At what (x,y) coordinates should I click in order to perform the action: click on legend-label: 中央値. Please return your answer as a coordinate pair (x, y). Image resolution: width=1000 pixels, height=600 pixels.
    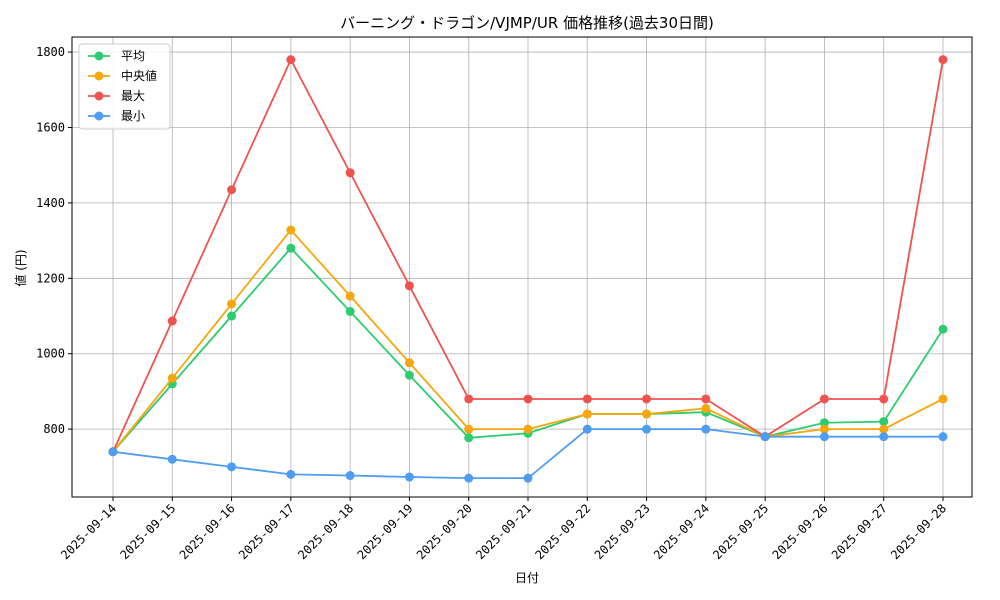
    Looking at the image, I should click on (139, 75).